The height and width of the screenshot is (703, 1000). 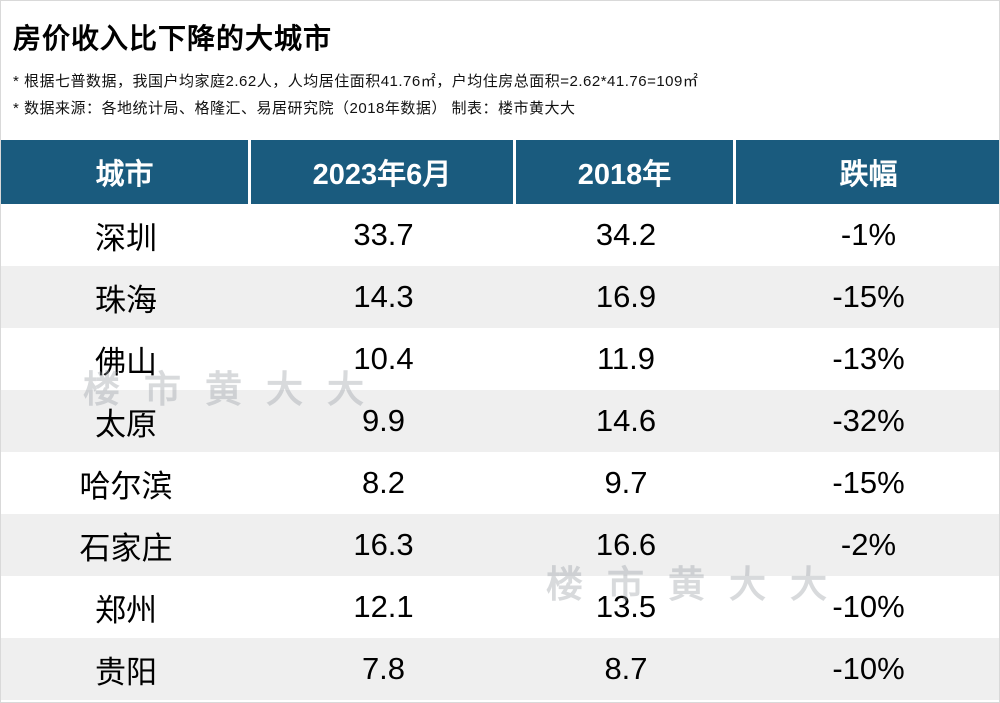 I want to click on cell-2018: 13.5, so click(x=626, y=606).